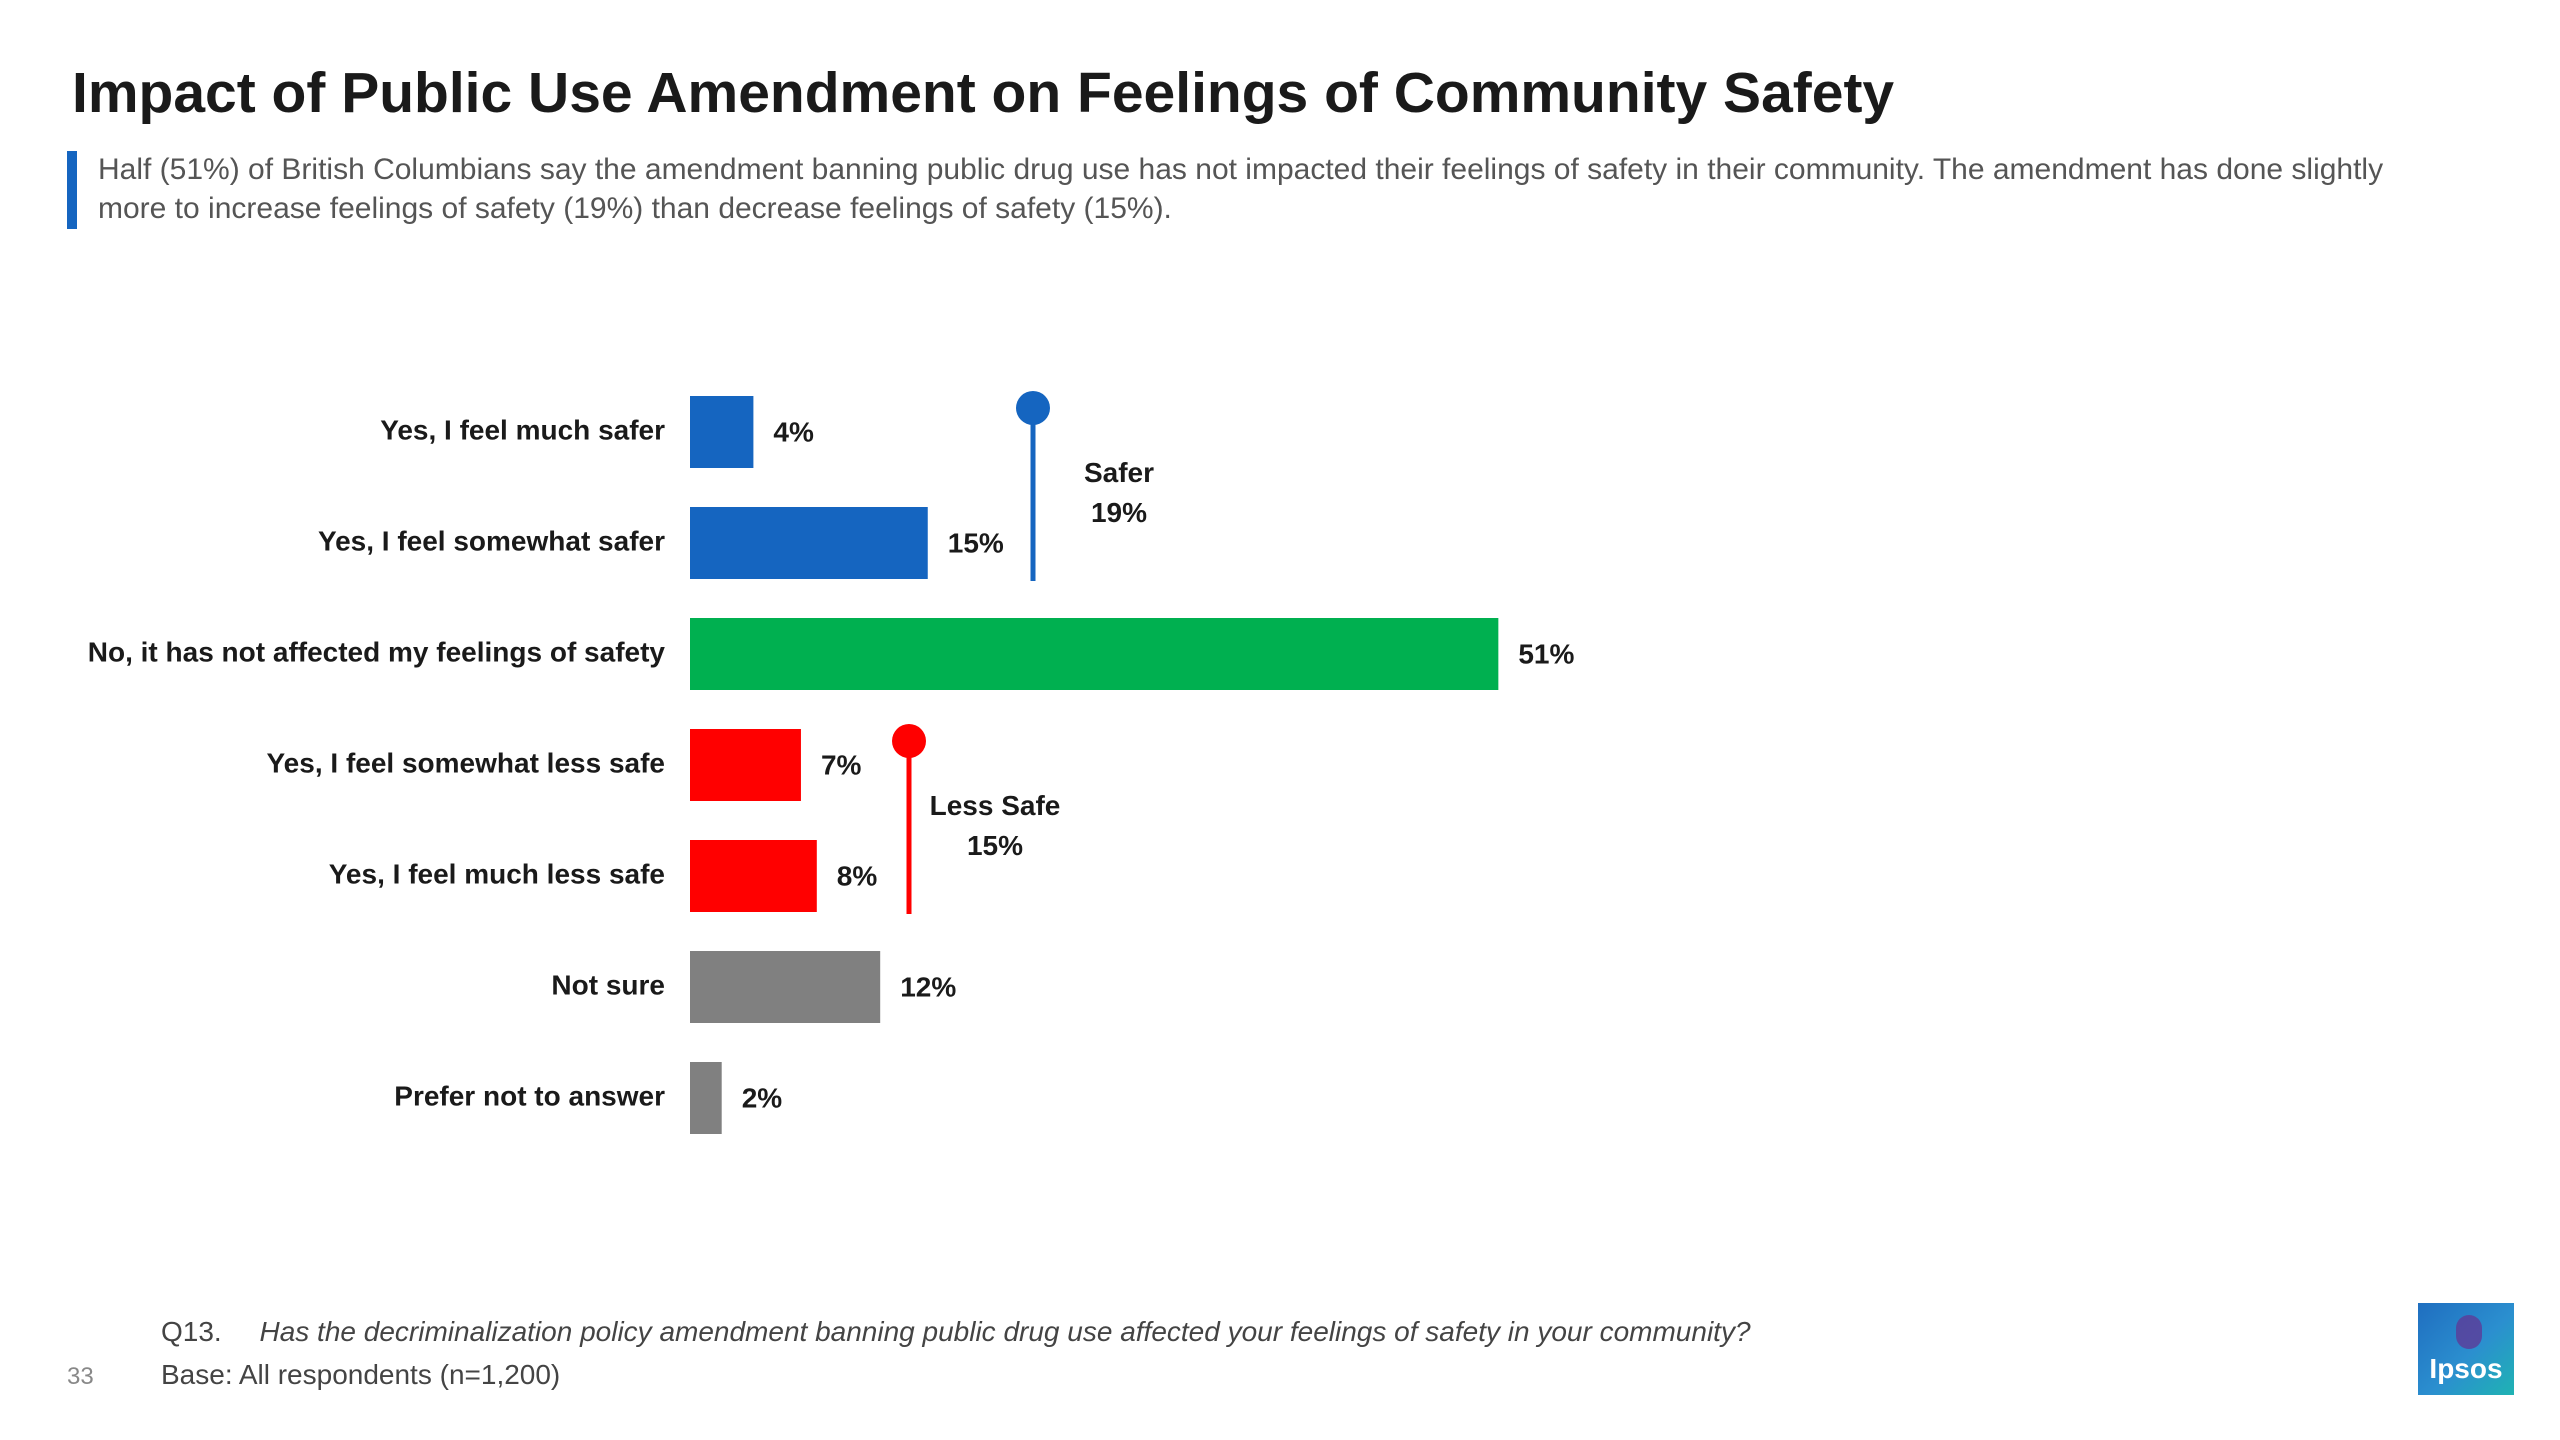  I want to click on data-label: 7%, so click(841, 764).